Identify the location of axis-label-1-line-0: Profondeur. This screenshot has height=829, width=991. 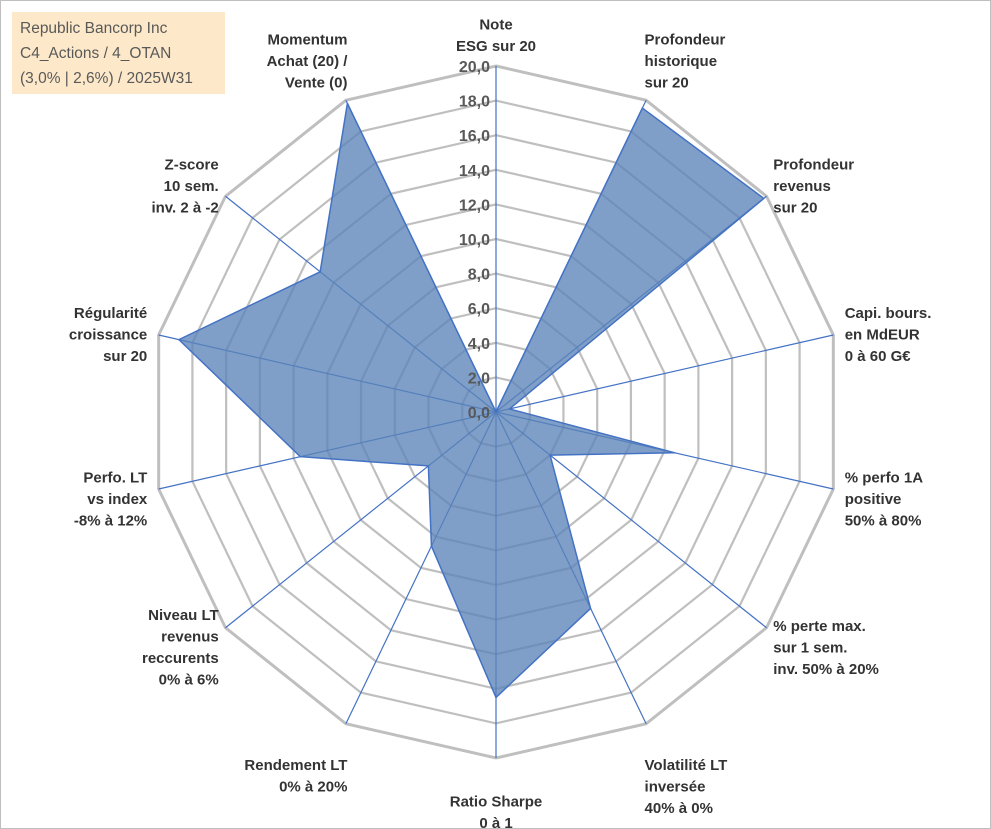
(685, 40).